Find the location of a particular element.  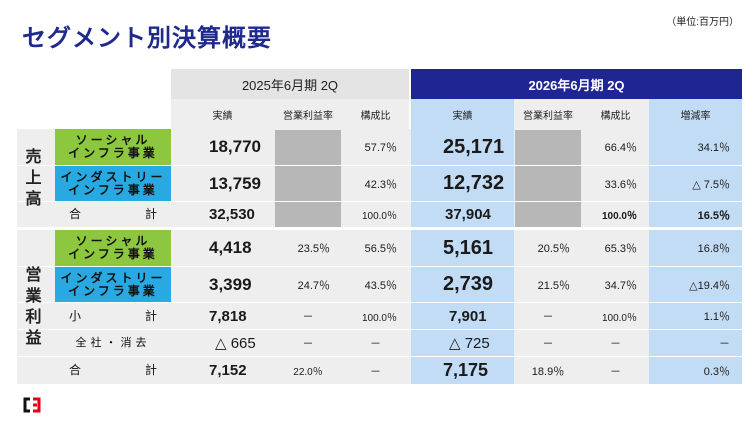

cur-actual-subheader-bg is located at coordinates (462, 114).